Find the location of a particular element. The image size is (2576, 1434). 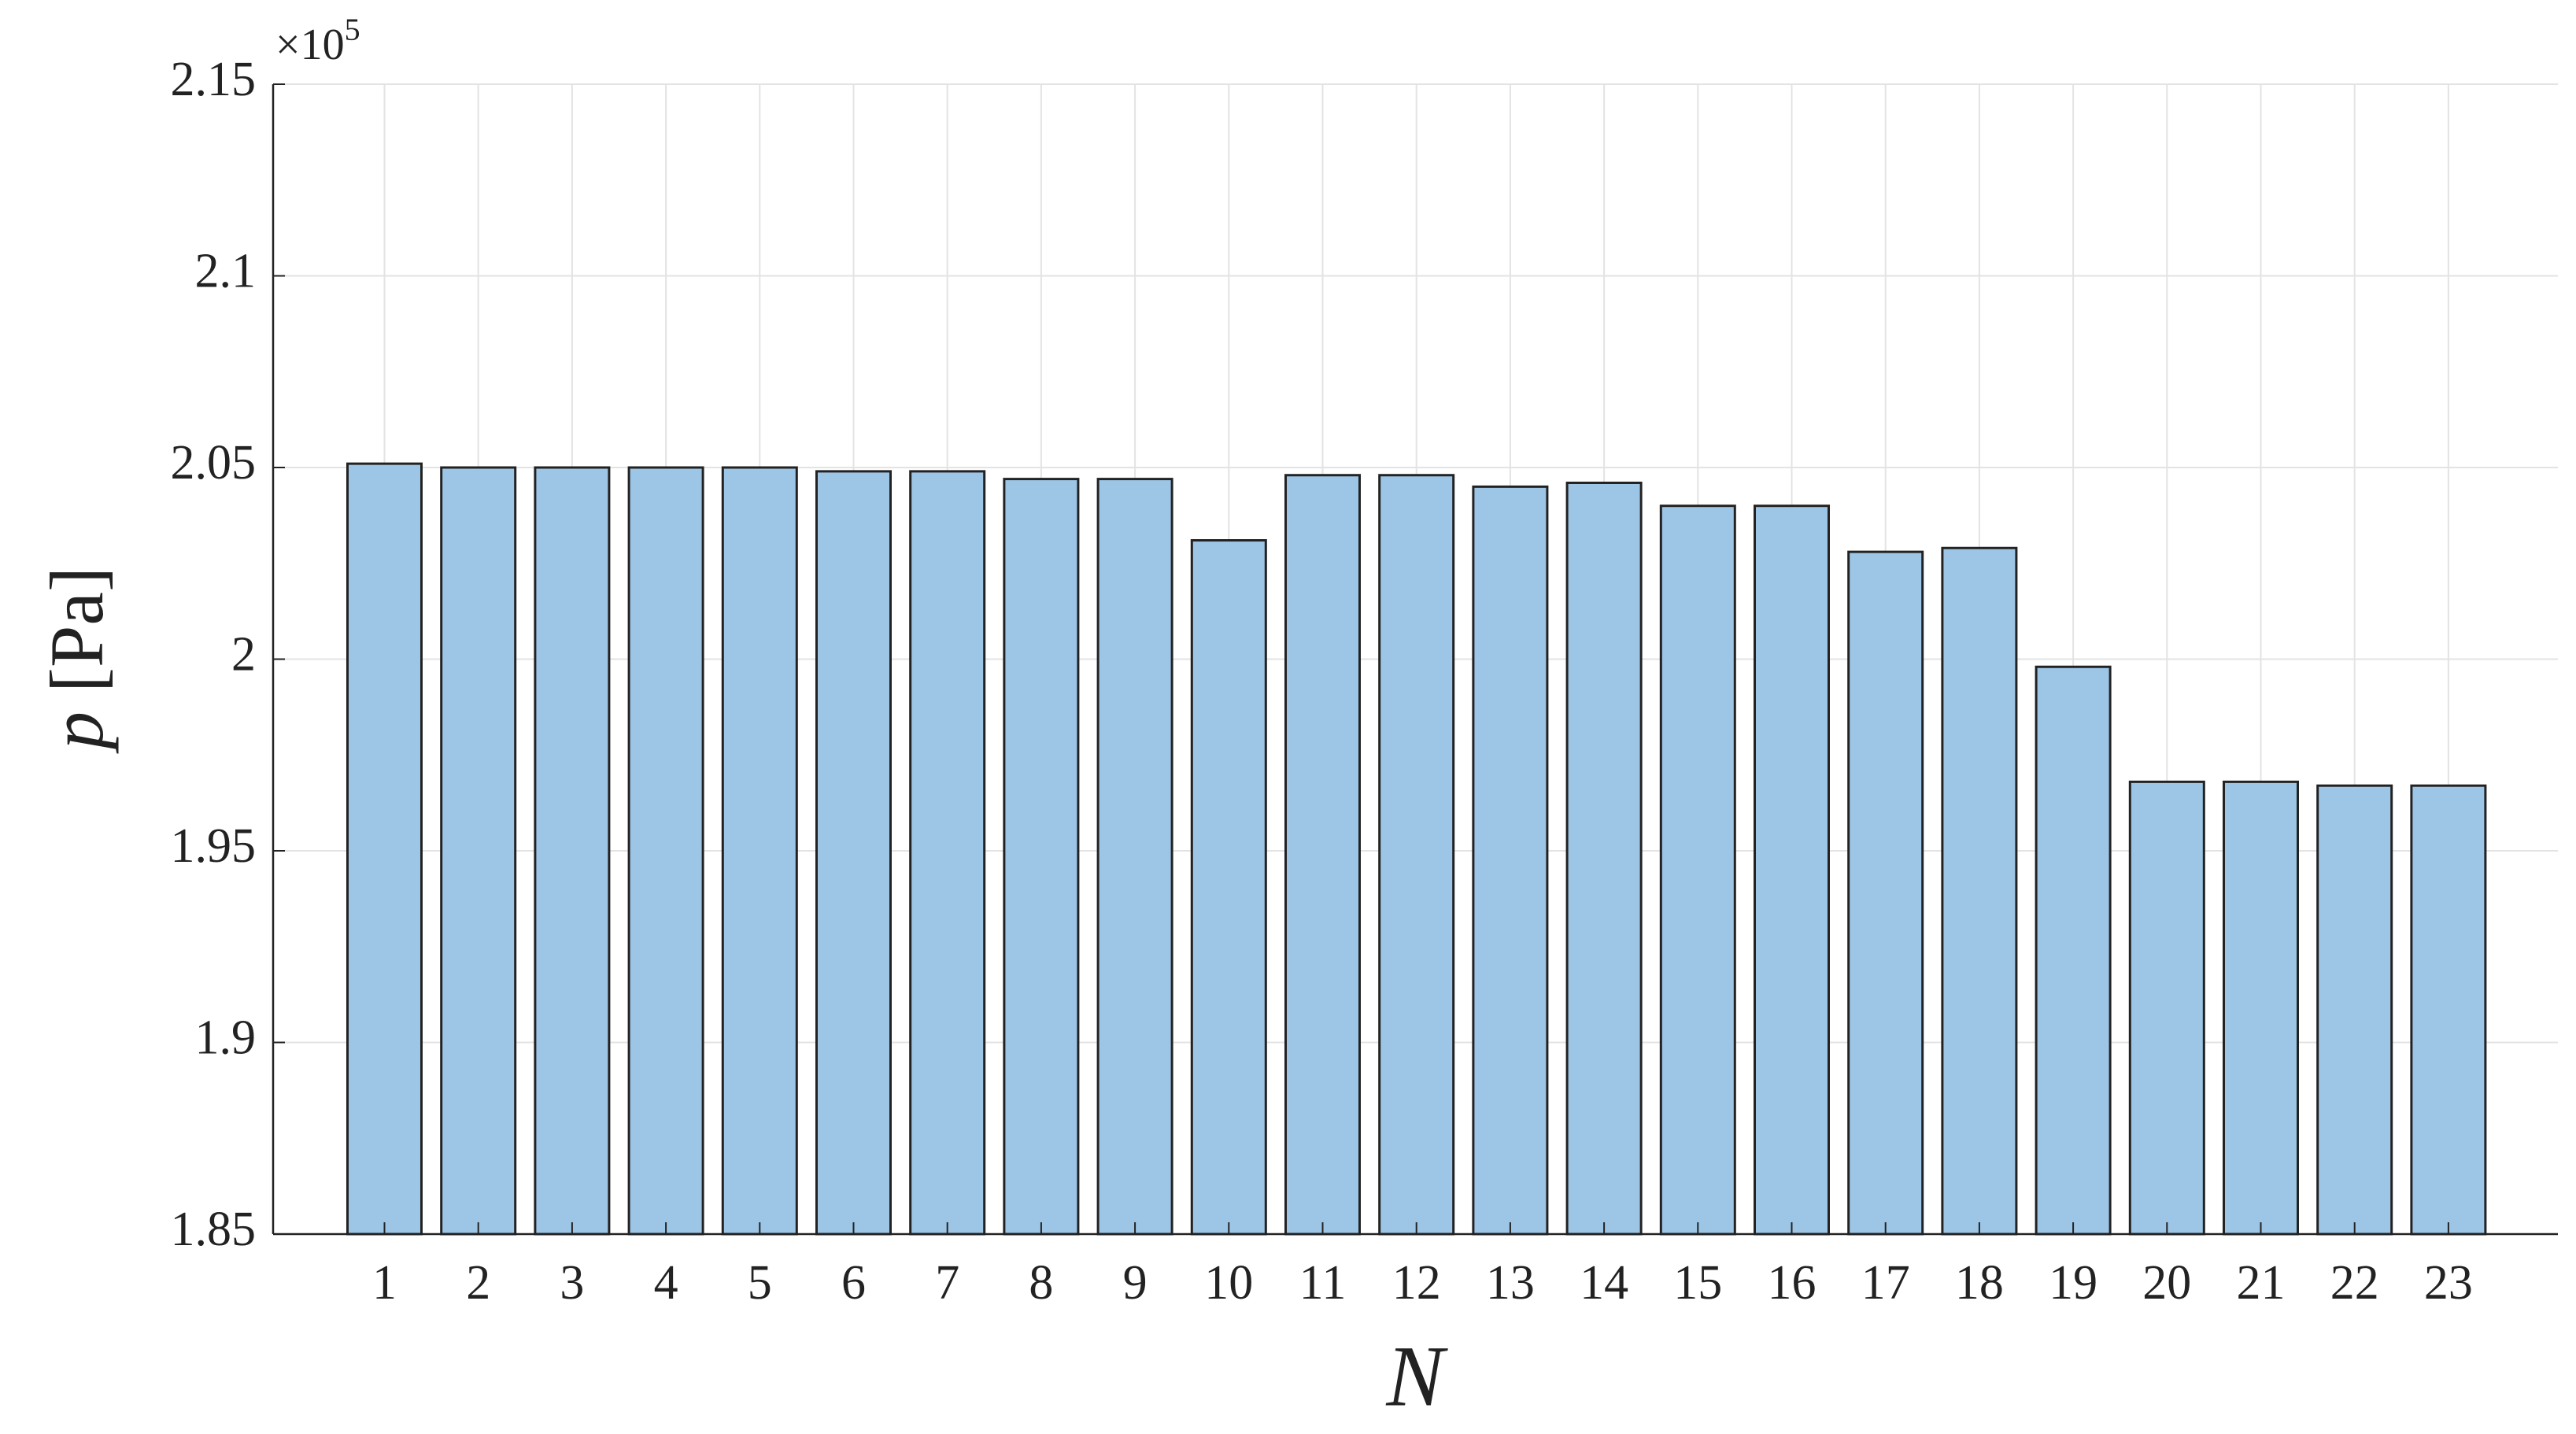

y-tick-label: 1.95 is located at coordinates (214, 846).